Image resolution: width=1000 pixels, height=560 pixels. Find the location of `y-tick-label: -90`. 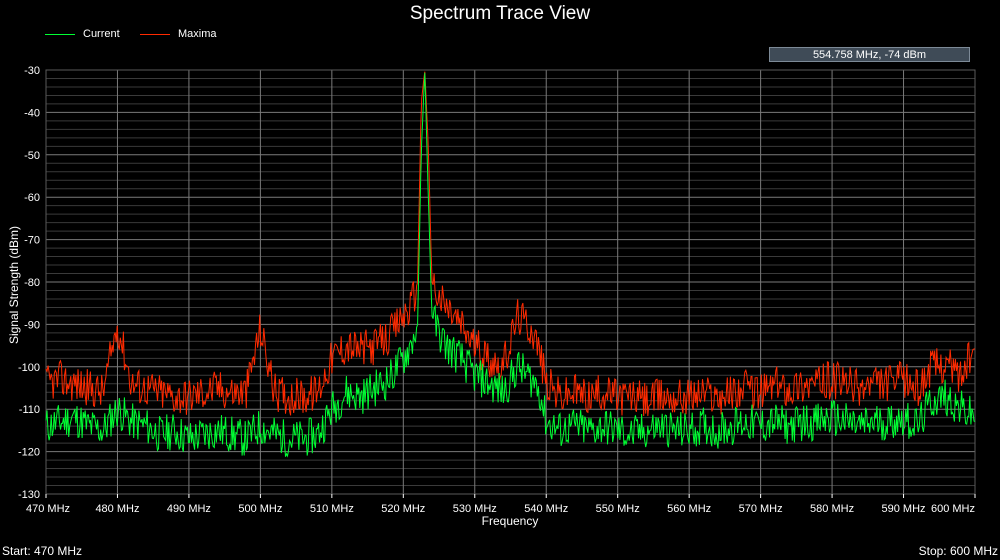

y-tick-label: -90 is located at coordinates (32, 325).